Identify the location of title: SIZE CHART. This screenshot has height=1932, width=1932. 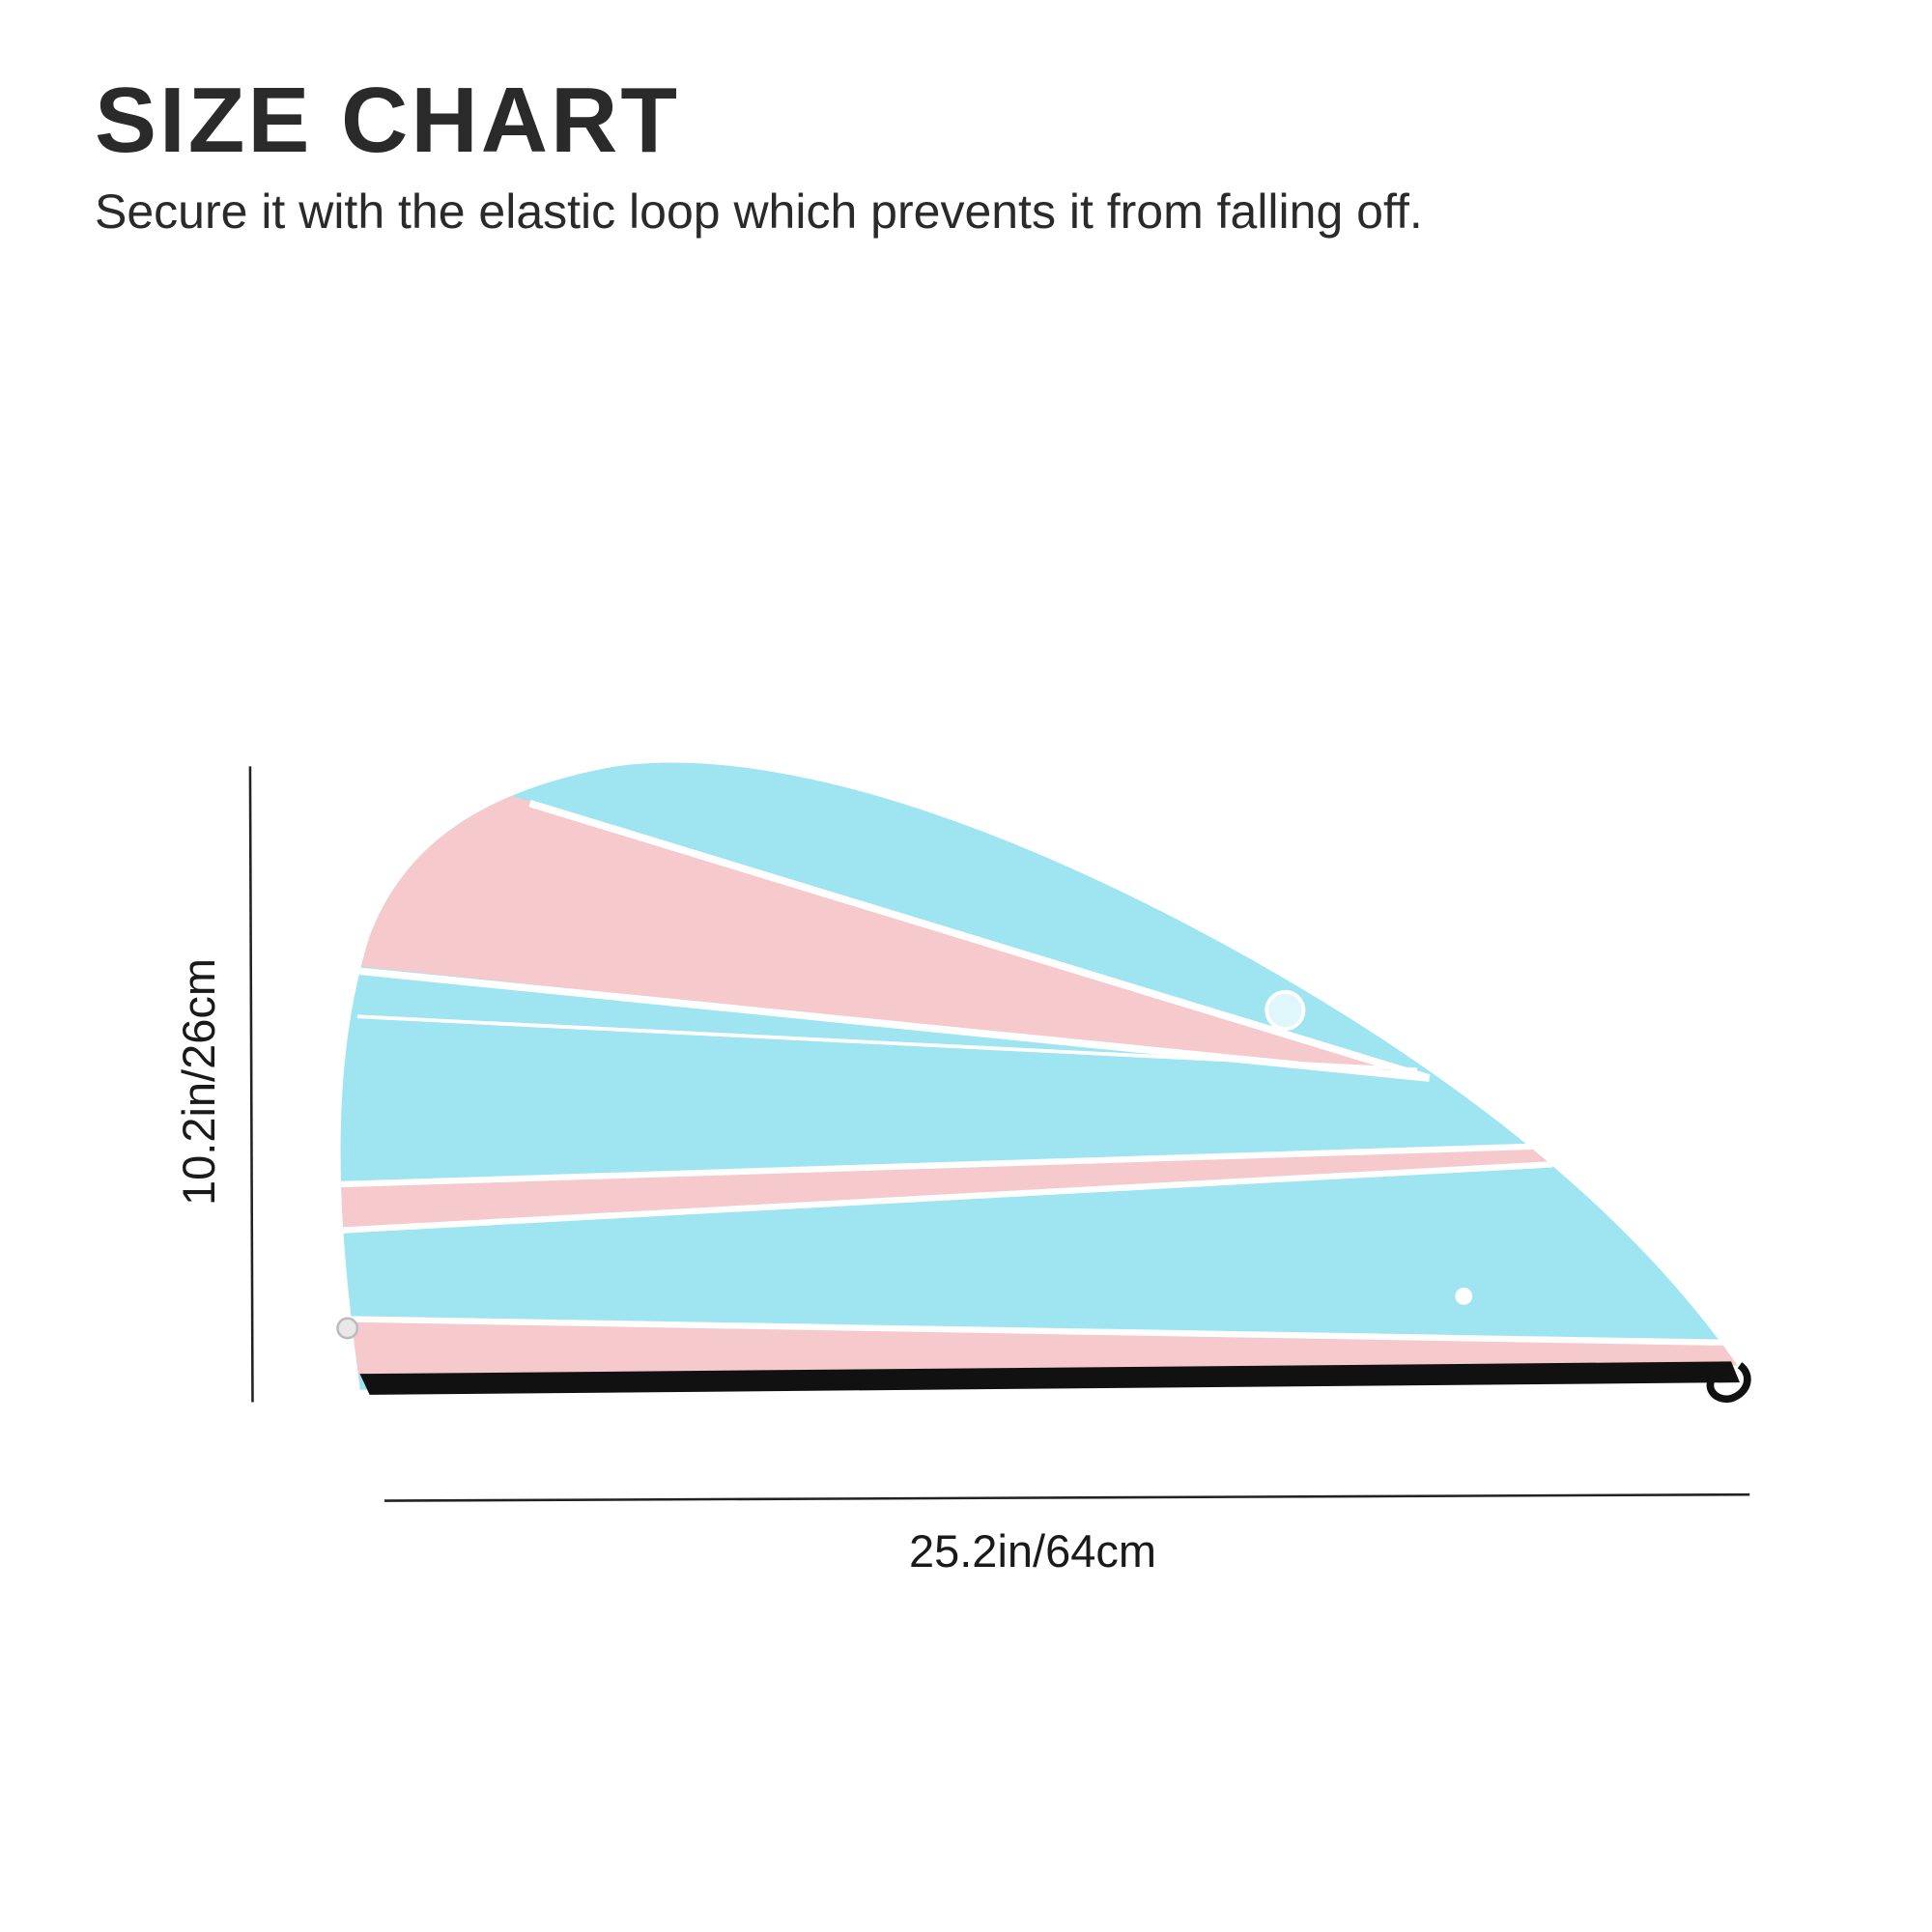
(387, 120).